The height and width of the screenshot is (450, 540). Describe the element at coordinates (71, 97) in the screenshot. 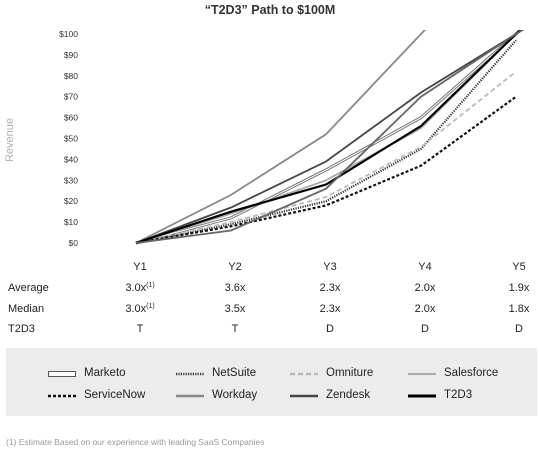

I see `y-tick-label: $70` at that location.